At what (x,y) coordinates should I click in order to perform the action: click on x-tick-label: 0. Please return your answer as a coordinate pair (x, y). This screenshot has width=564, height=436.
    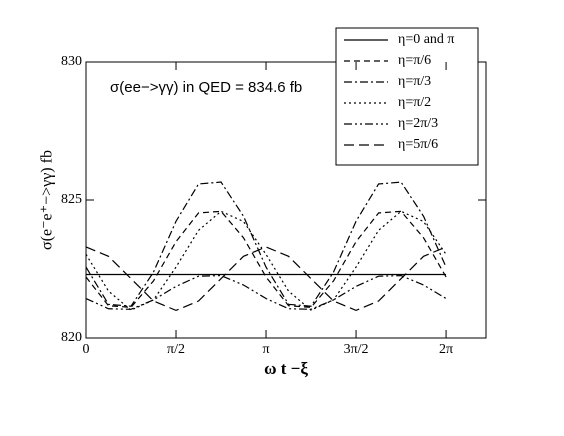
    Looking at the image, I should click on (86, 349).